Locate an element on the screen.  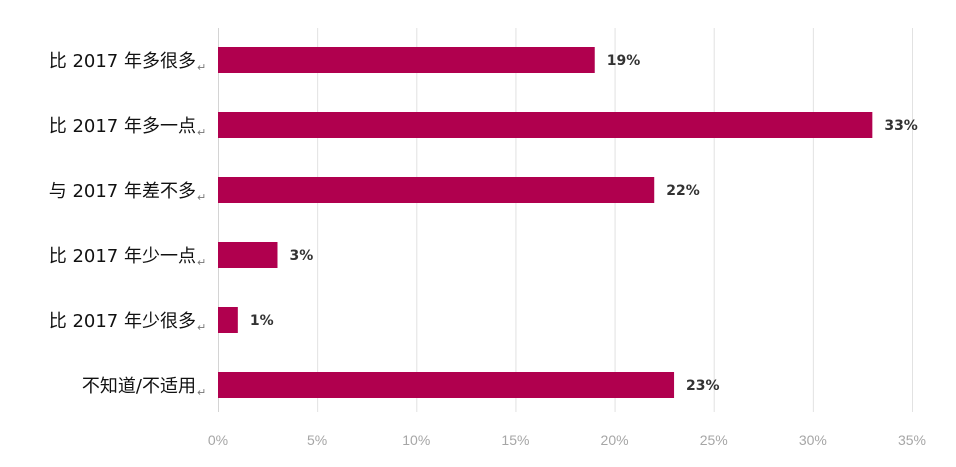
data-label: 3% is located at coordinates (301, 256).